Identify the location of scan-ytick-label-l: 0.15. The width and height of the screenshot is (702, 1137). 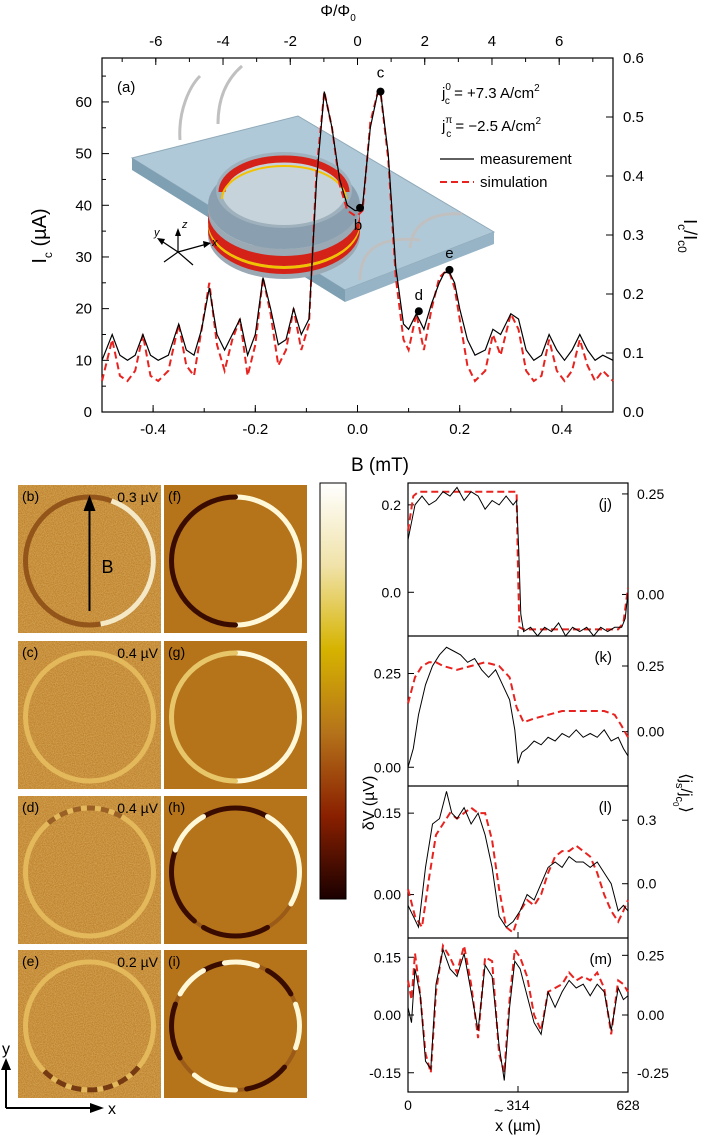
(387, 813).